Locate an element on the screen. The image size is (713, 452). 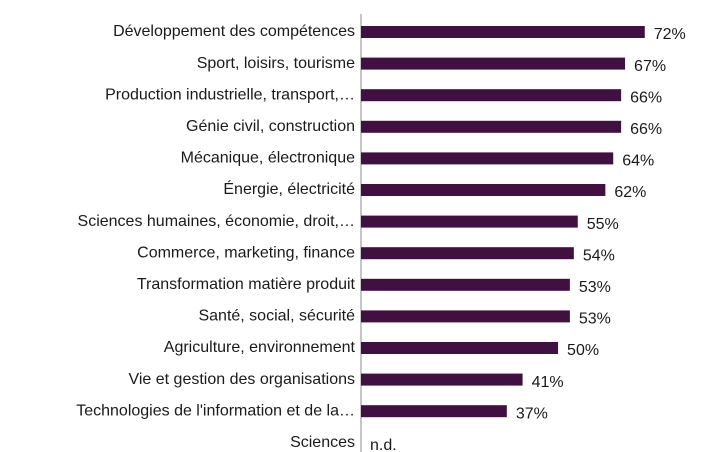
value-label: 50% is located at coordinates (583, 350).